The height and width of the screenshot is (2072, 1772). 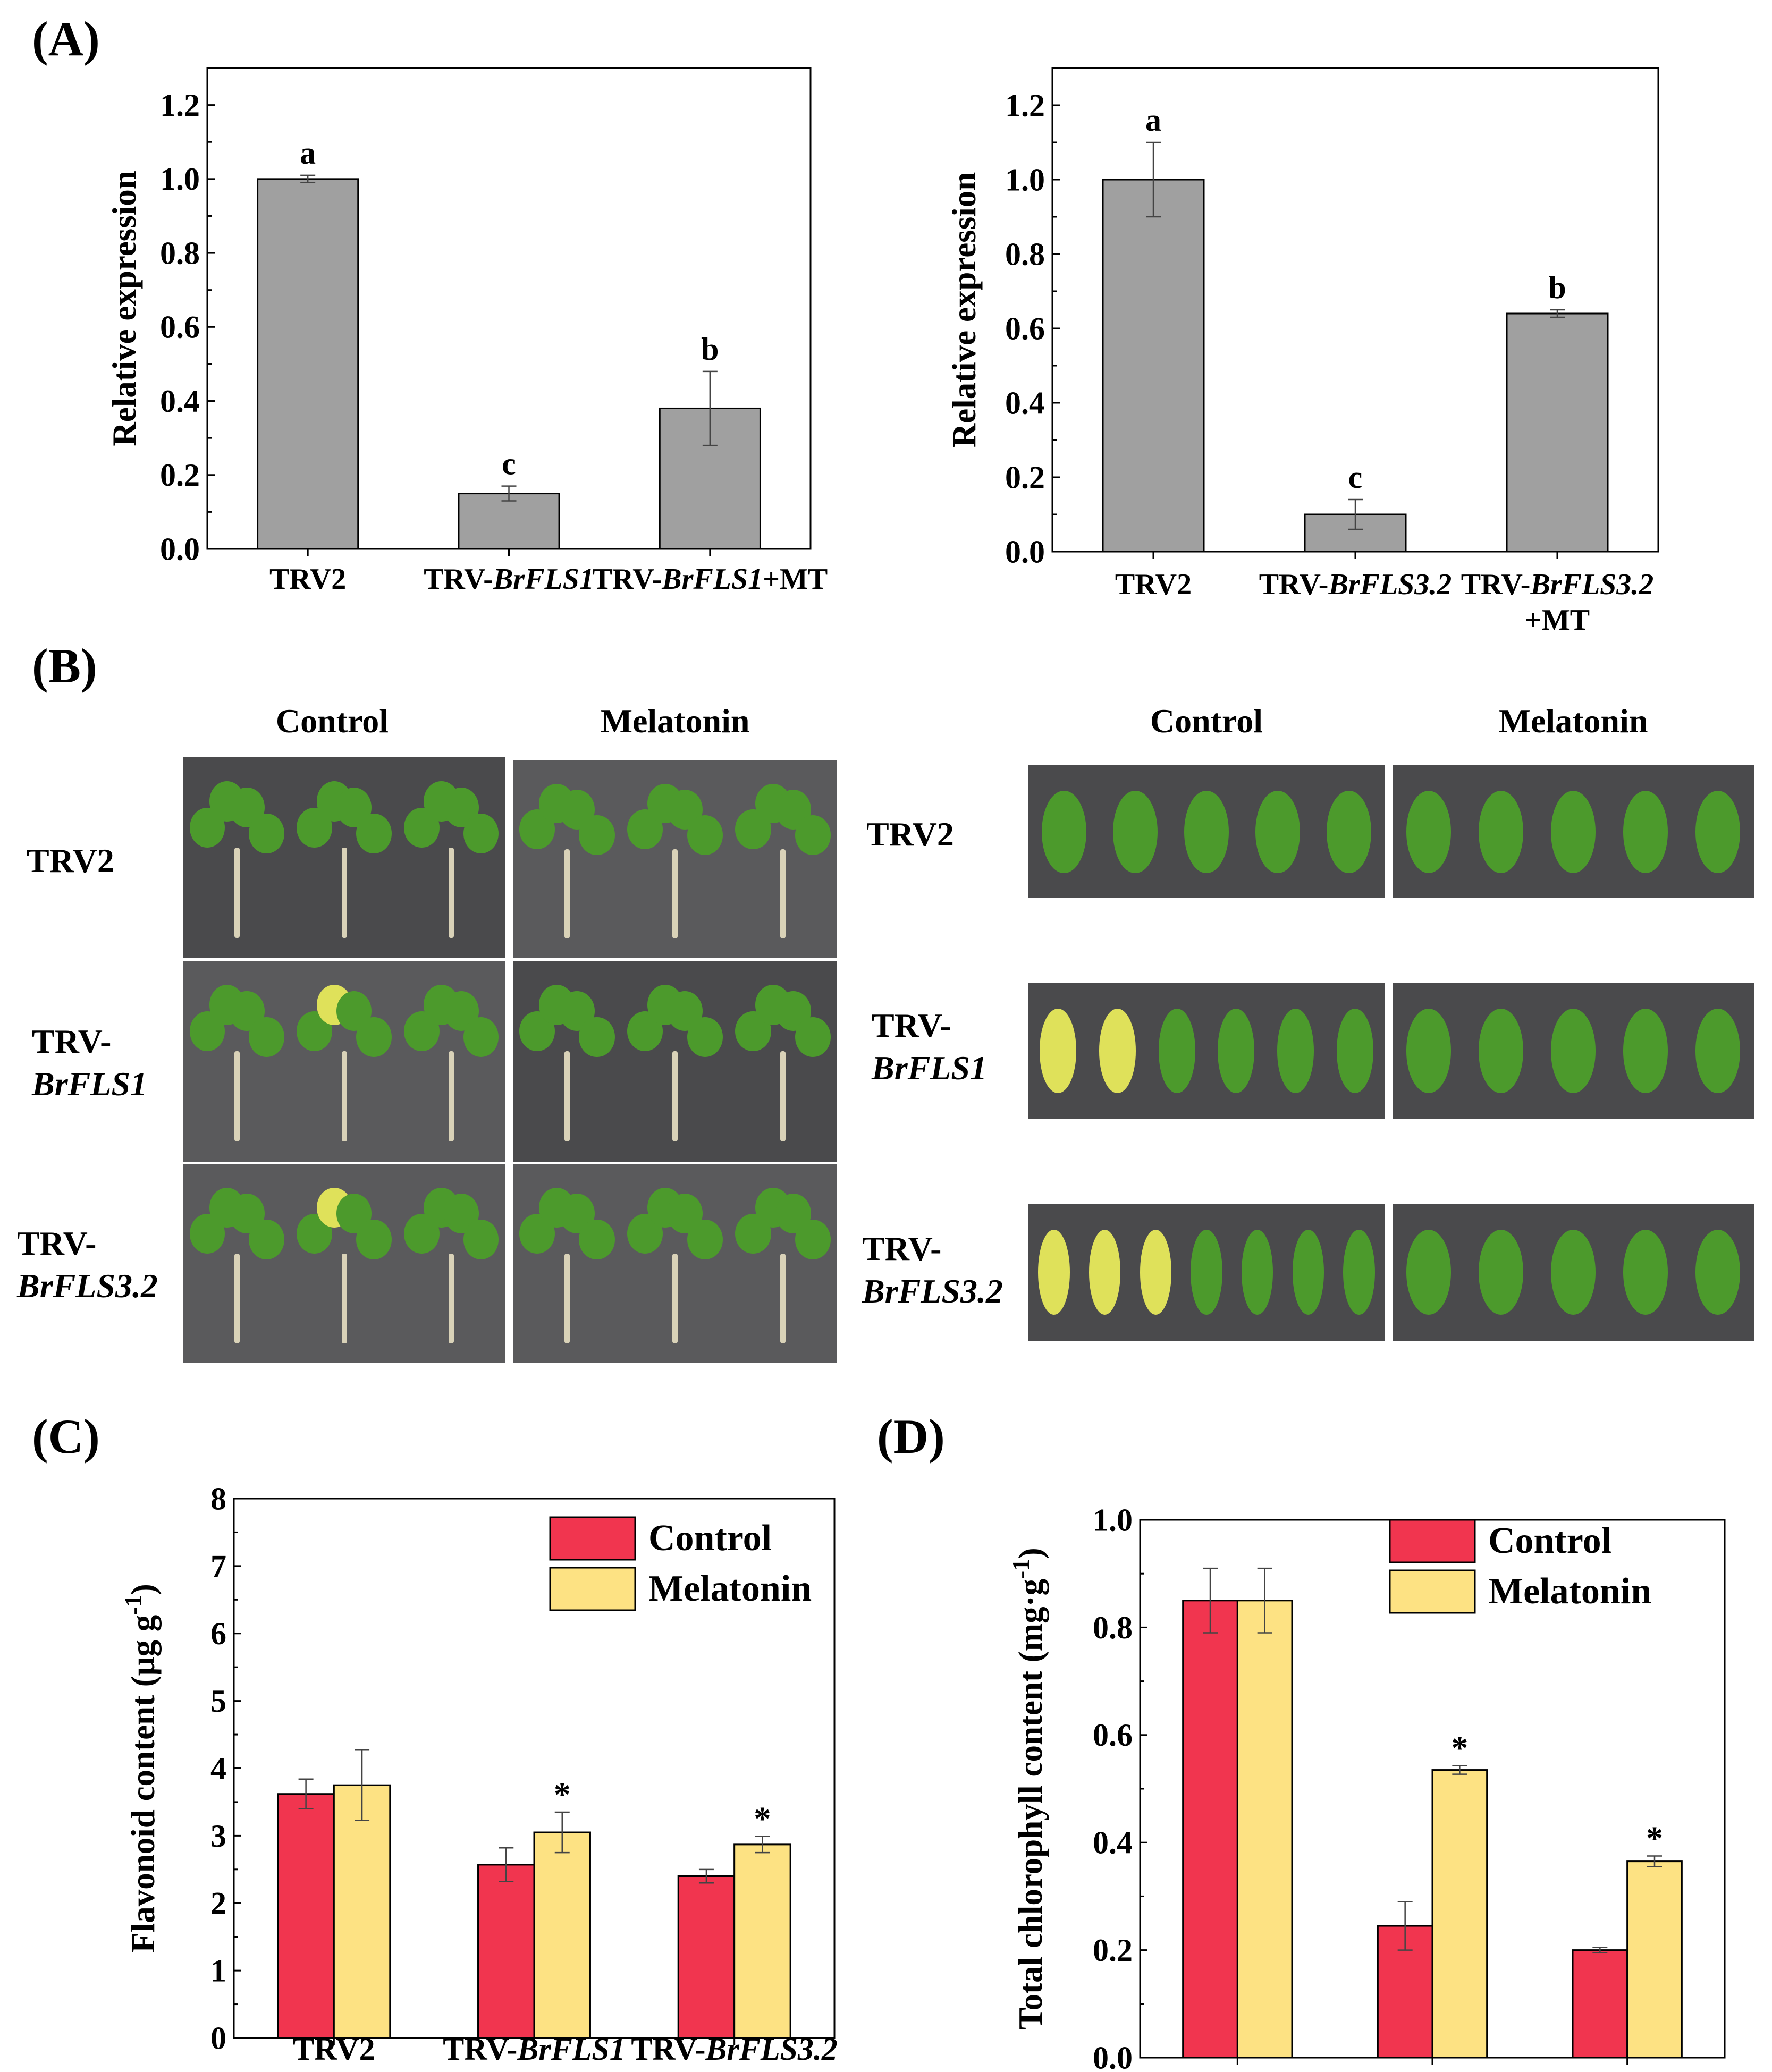 I want to click on chart-d-y-tick-label: 0.6, so click(x=1113, y=1735).